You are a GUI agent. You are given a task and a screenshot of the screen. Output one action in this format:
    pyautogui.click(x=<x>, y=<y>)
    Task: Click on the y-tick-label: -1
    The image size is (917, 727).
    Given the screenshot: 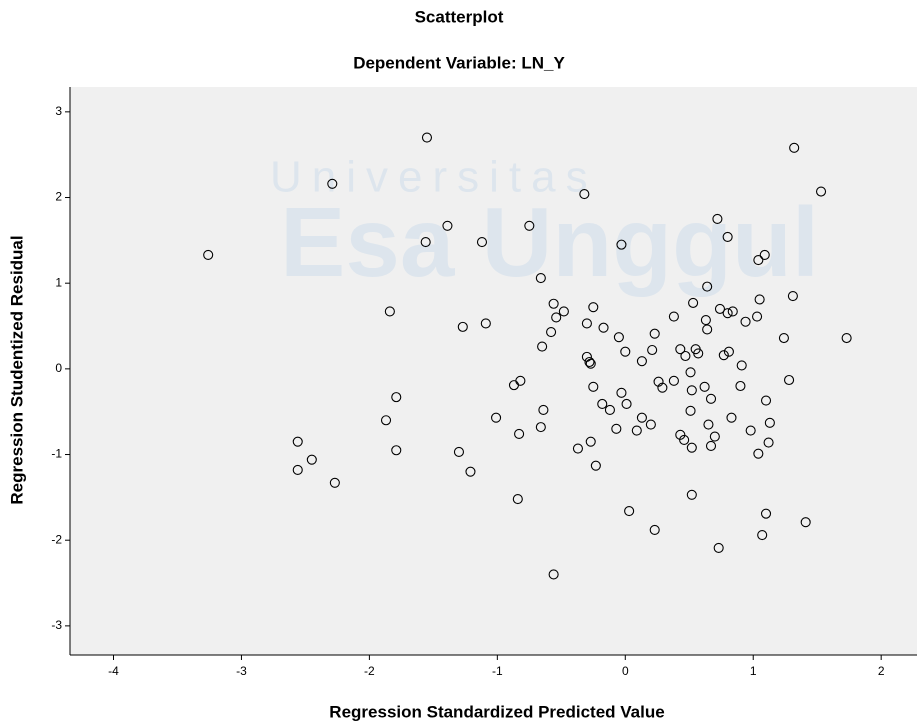 What is the action you would take?
    pyautogui.click(x=56, y=454)
    